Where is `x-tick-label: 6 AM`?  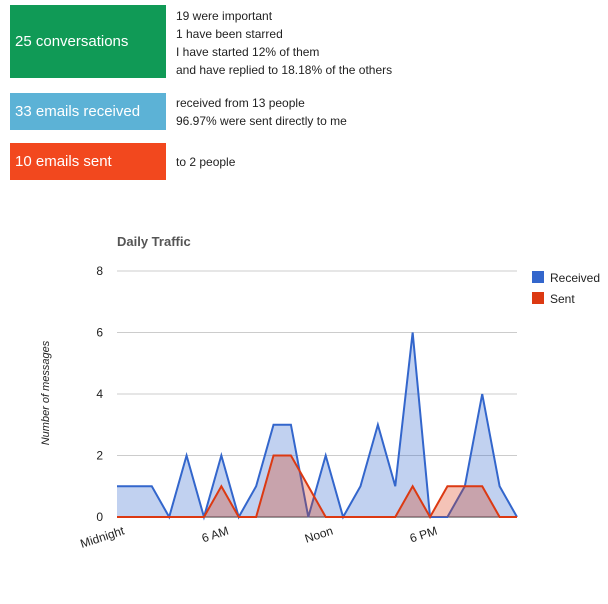 x-tick-label: 6 AM is located at coordinates (215, 535).